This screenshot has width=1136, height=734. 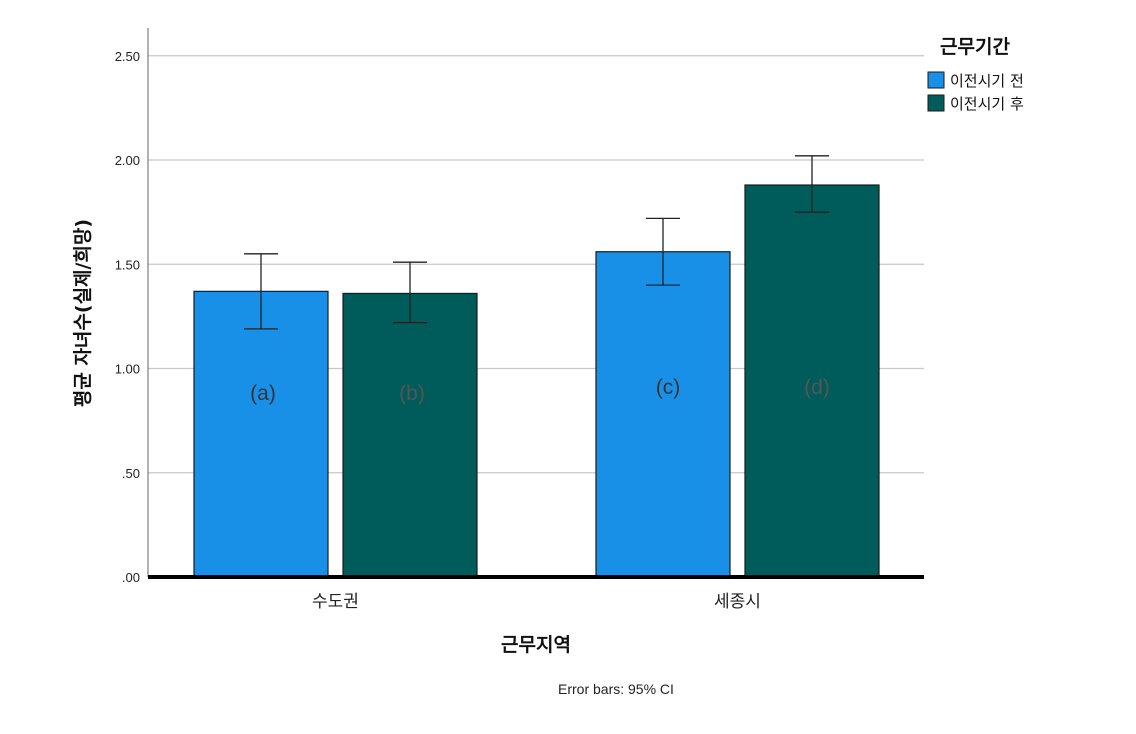 I want to click on y-tick-label: .00, so click(x=131, y=577).